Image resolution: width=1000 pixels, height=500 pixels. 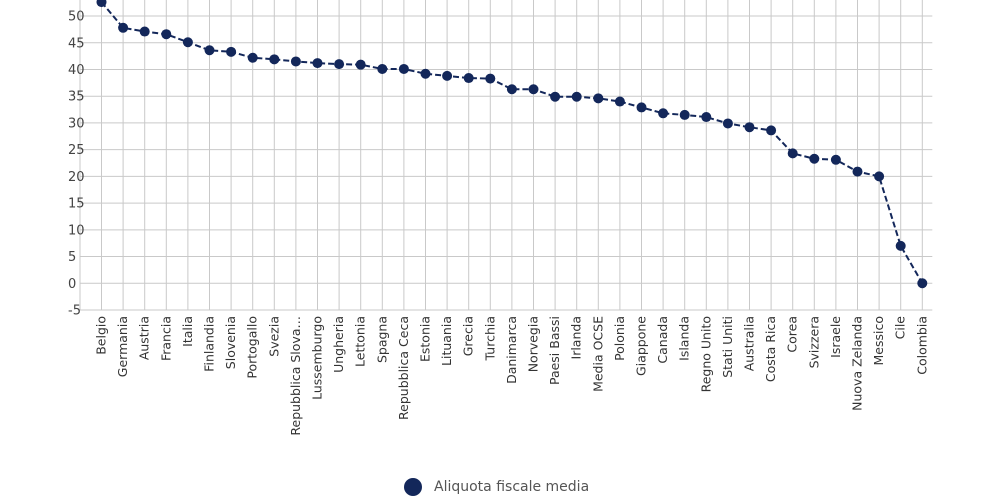 What do you see at coordinates (76, 164) in the screenshot?
I see `y-axis-ticks: -5 0 5 10 15 20 25 30 35 40 45 50` at bounding box center [76, 164].